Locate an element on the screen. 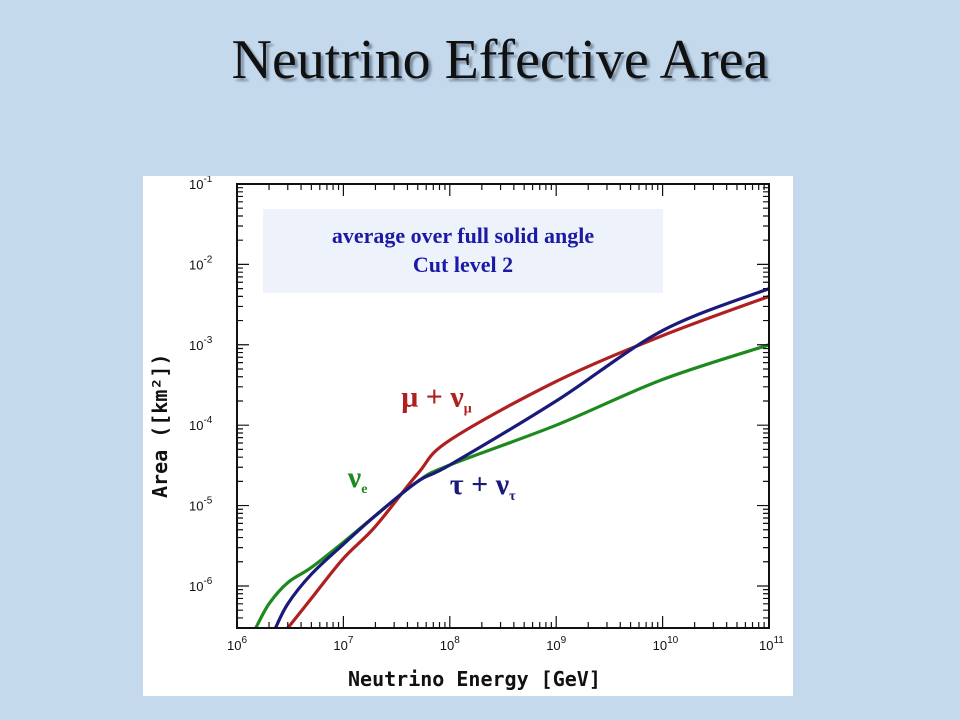 This screenshot has height=720, width=960. x-tick-label: 10⁹ is located at coordinates (556, 644).